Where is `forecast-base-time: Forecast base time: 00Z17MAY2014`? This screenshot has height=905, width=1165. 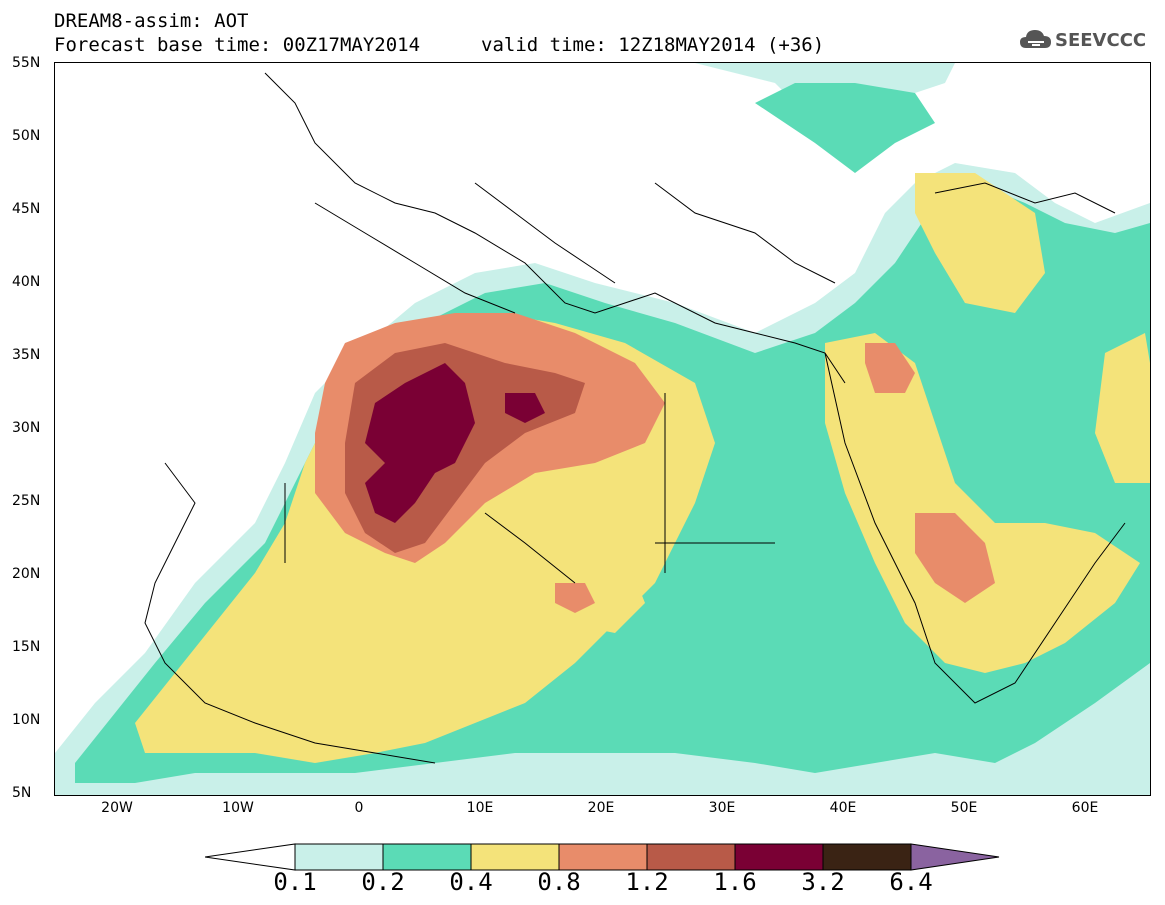 forecast-base-time: Forecast base time: 00Z17MAY2014 is located at coordinates (237, 45).